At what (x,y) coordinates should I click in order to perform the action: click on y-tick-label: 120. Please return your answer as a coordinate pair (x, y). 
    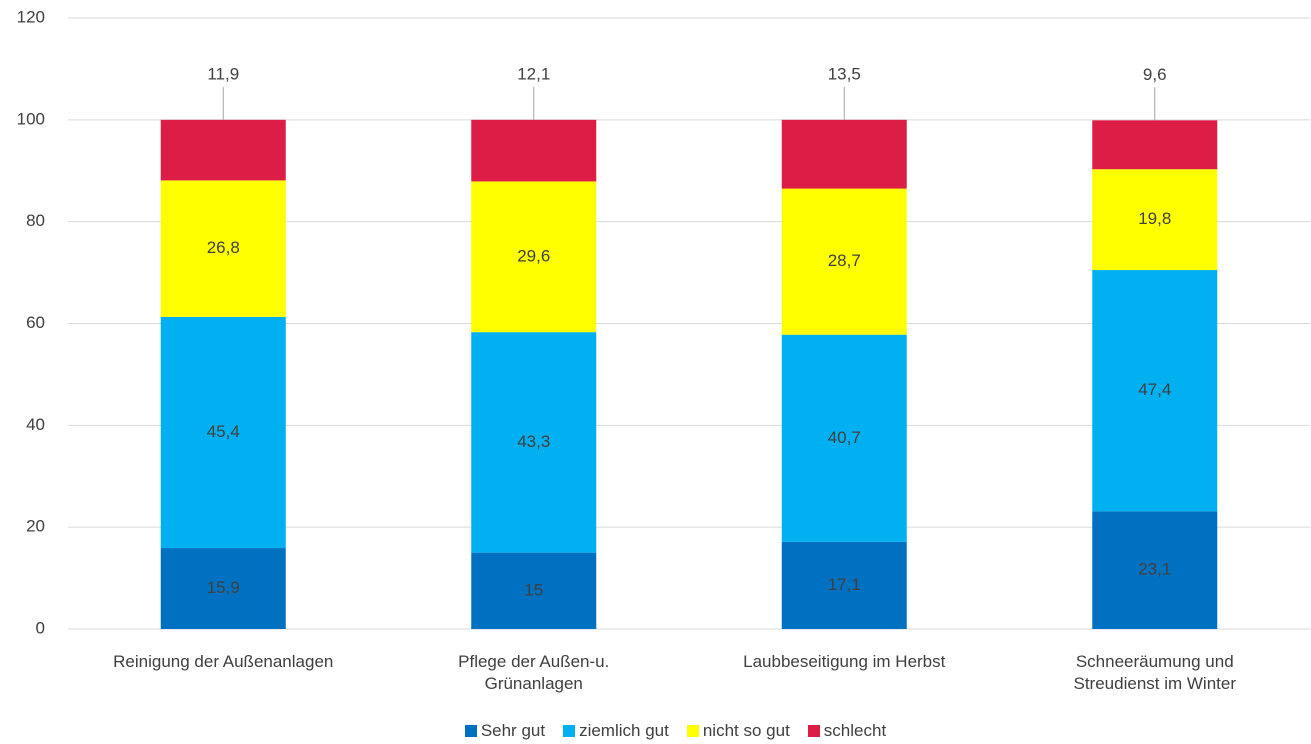
    Looking at the image, I should click on (31, 16).